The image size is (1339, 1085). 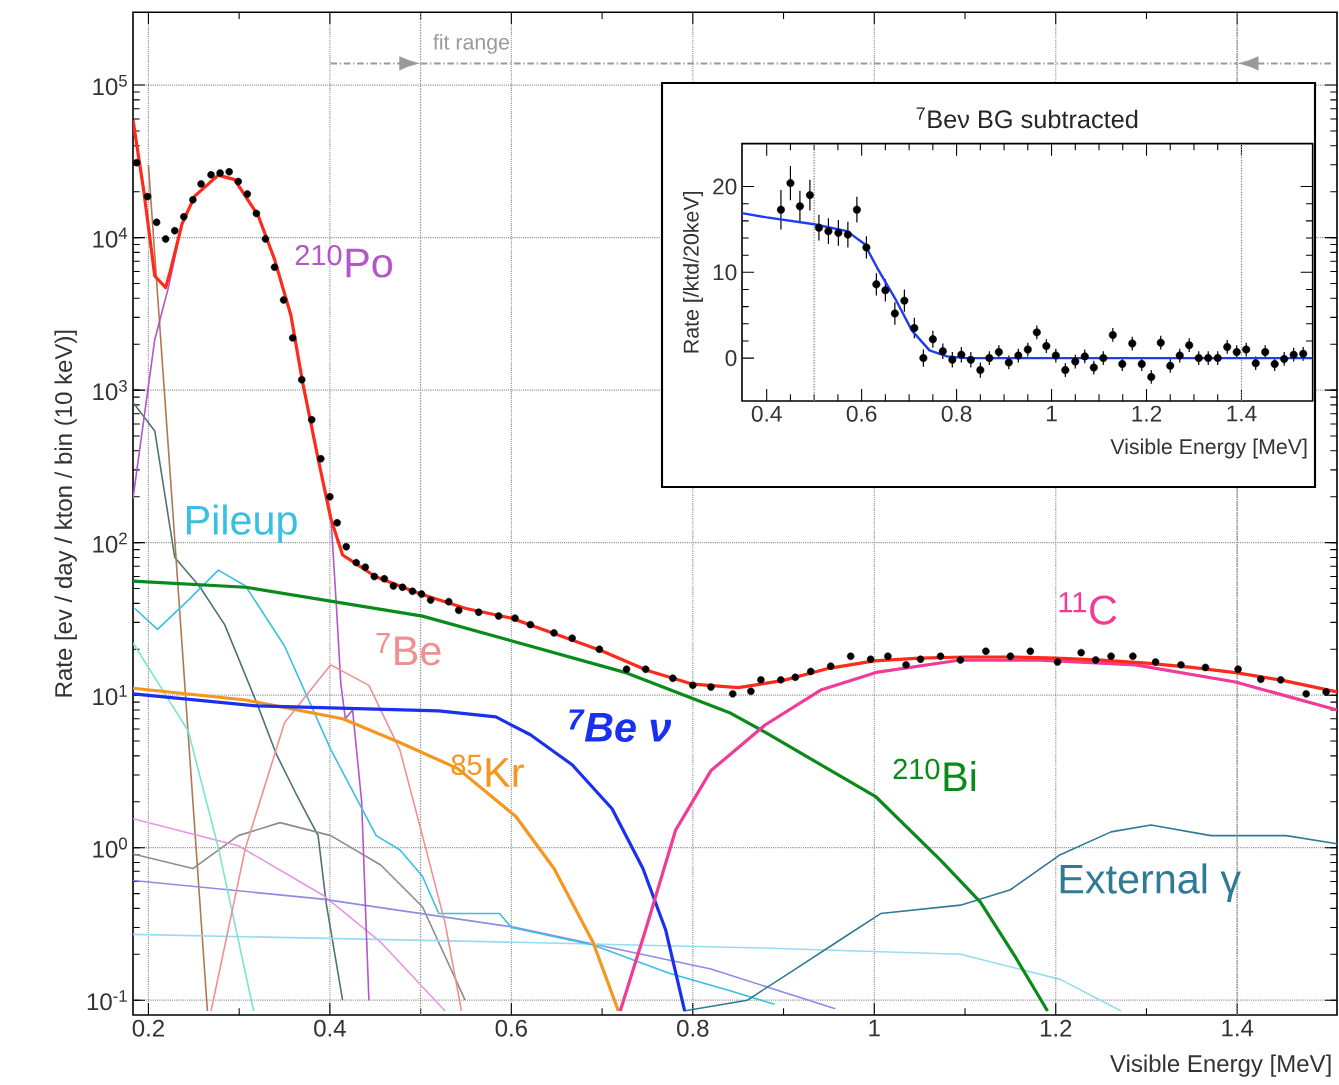 I want to click on y-tick-label: 10$^{0}$, so click(x=110, y=847).